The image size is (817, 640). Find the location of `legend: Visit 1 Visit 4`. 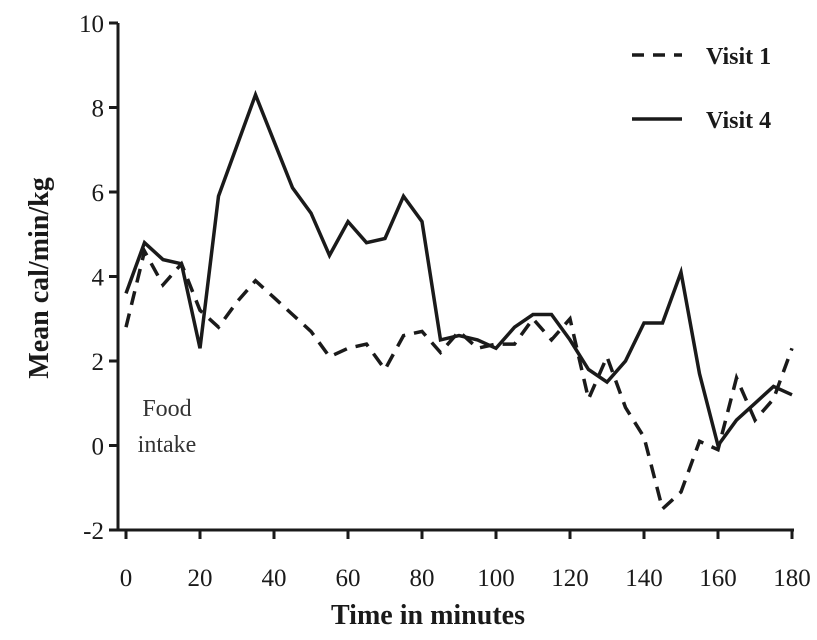

legend: Visit 1 Visit 4 is located at coordinates (701, 89).